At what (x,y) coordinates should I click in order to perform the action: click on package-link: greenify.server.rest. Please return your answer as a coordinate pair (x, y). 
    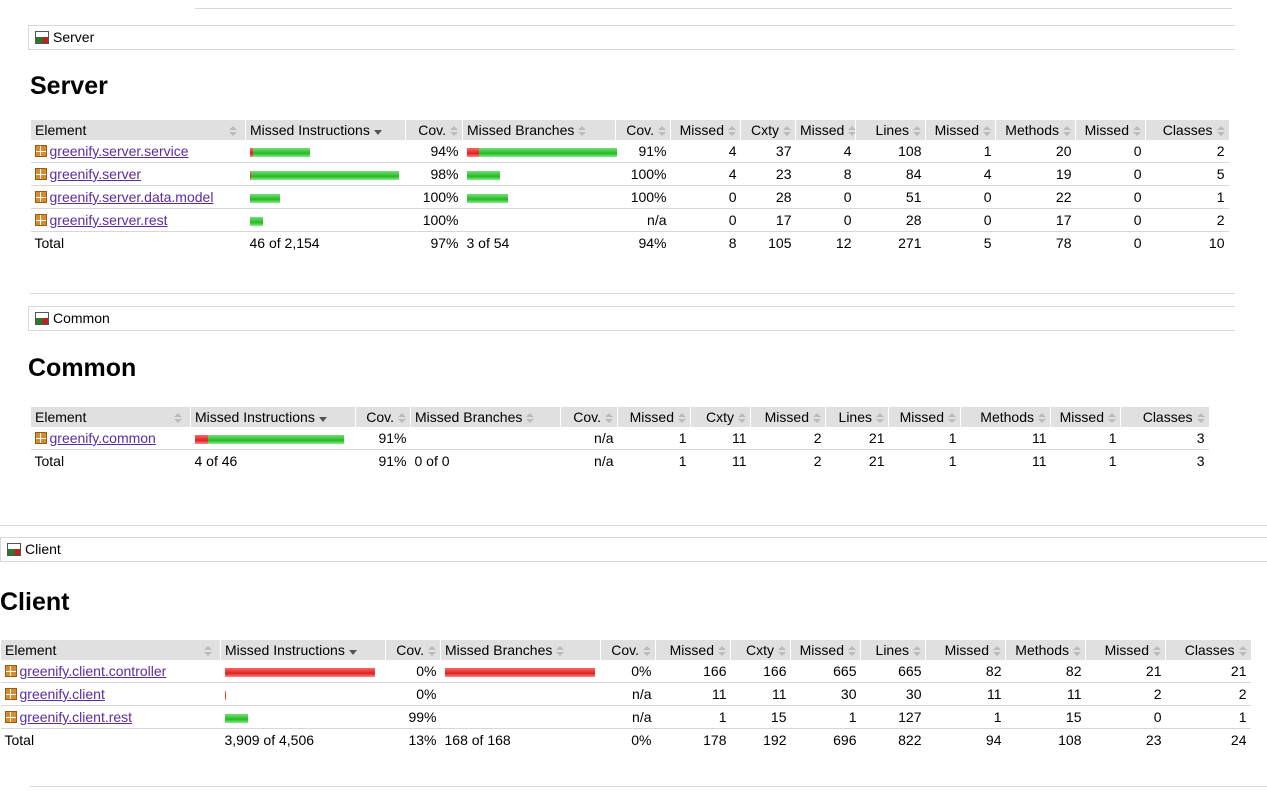
    Looking at the image, I should click on (108, 220).